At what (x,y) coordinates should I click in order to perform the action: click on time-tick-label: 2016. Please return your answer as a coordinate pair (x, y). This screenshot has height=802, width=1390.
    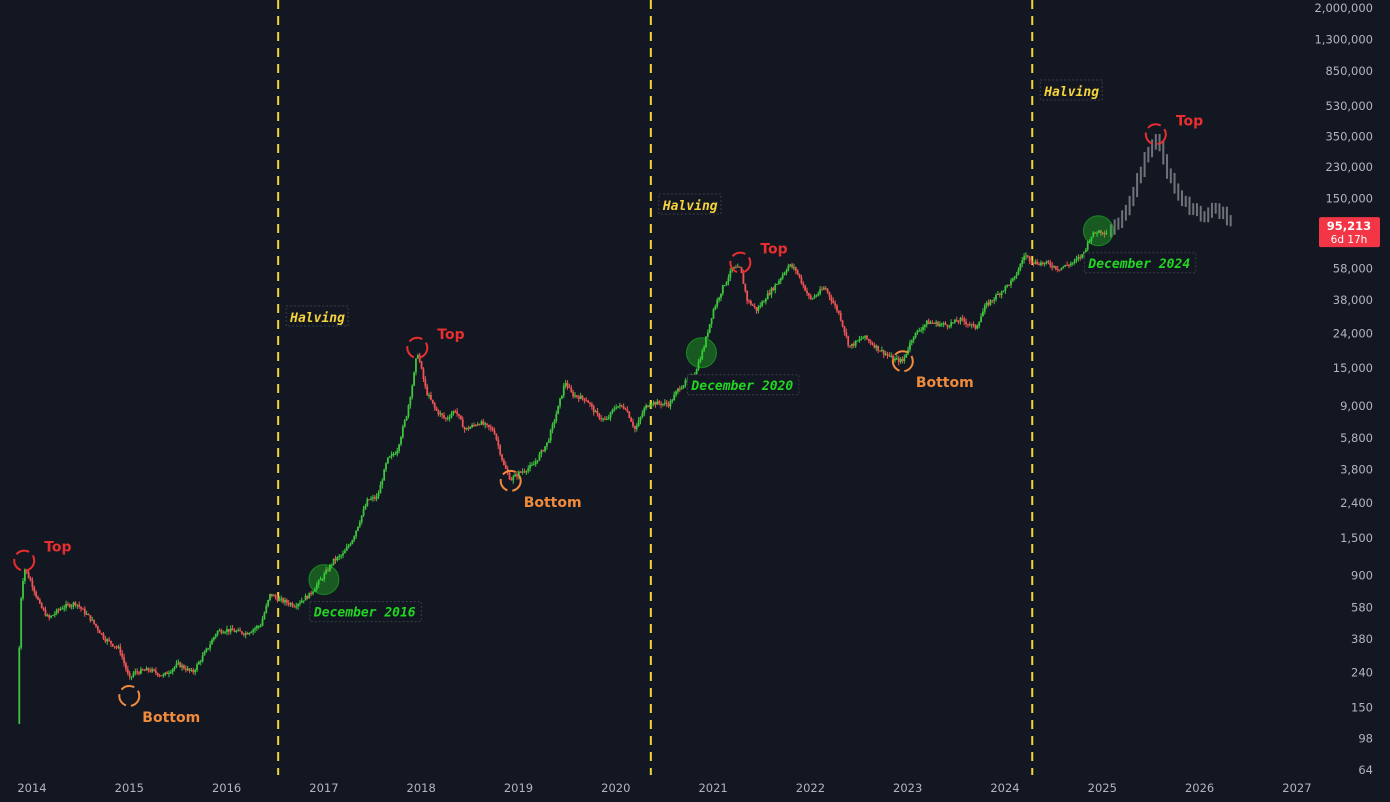
    Looking at the image, I should click on (226, 788).